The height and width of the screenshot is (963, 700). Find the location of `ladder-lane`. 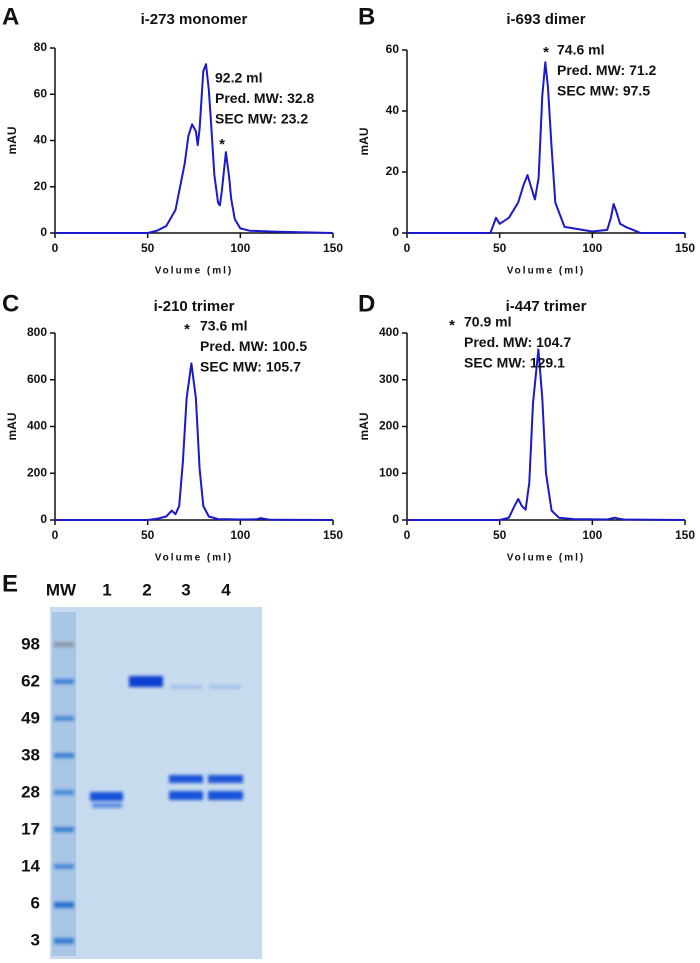

ladder-lane is located at coordinates (64, 784).